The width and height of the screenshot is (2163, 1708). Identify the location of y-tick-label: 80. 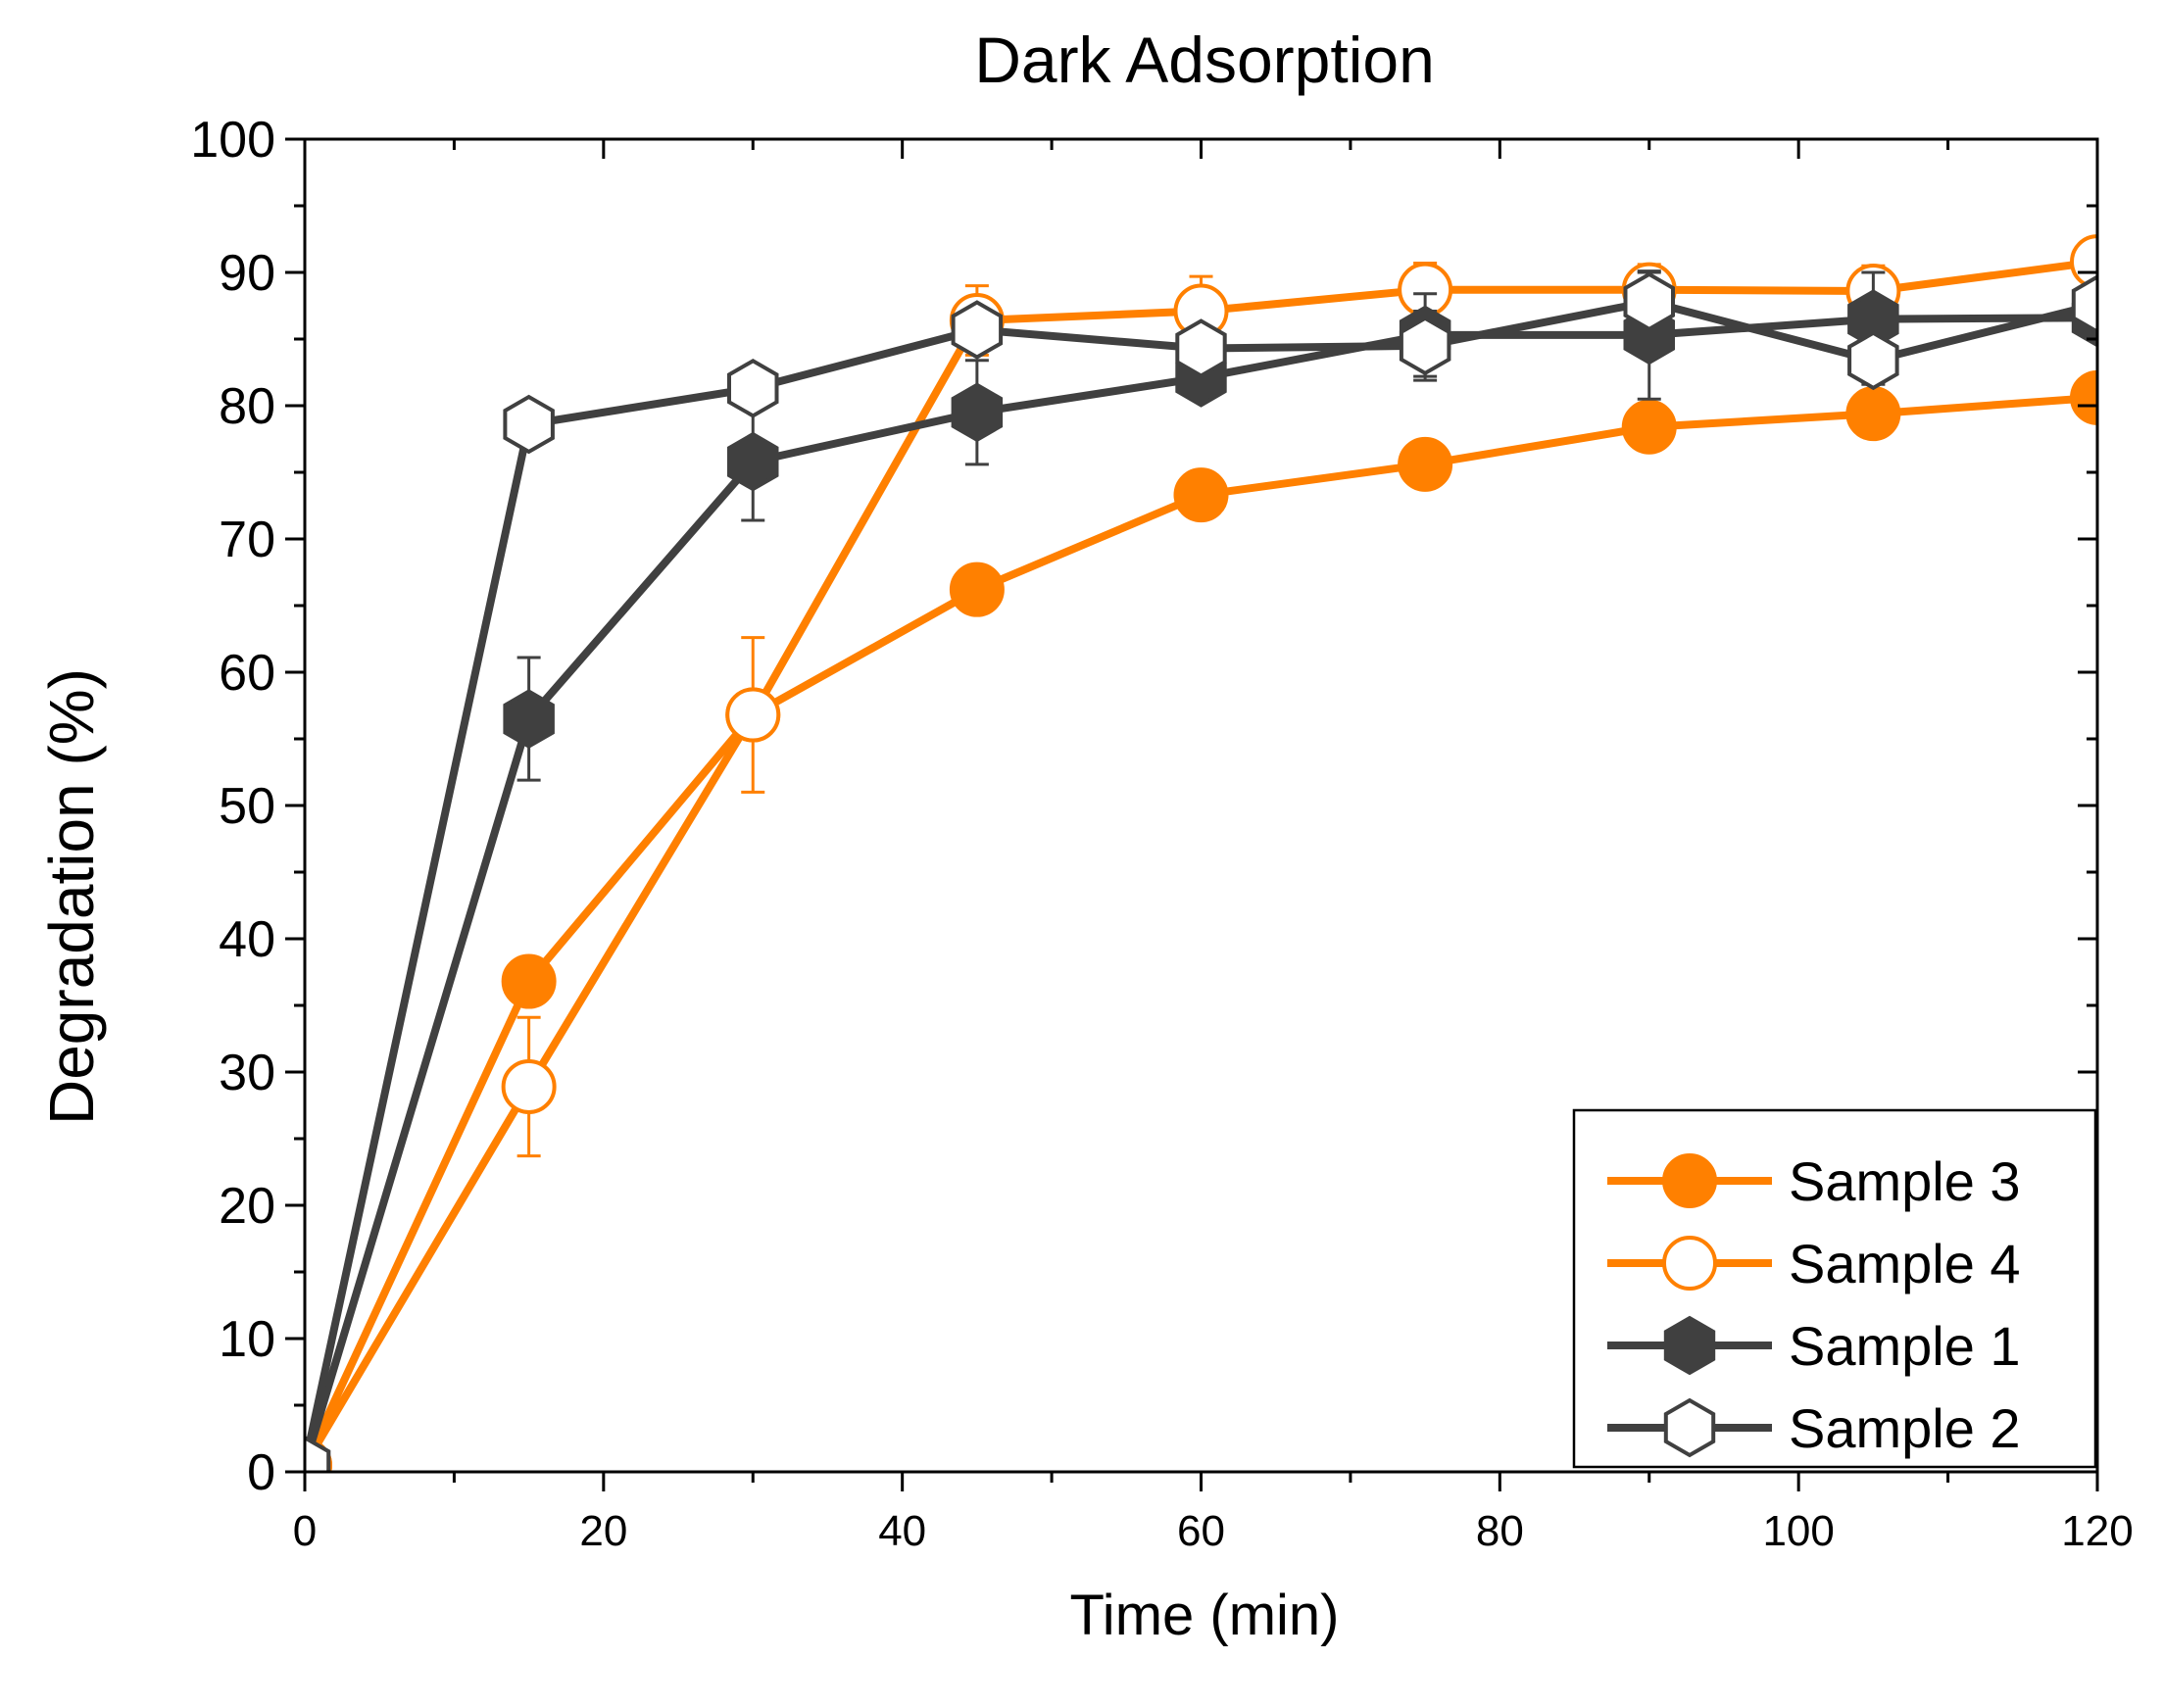
(247, 406).